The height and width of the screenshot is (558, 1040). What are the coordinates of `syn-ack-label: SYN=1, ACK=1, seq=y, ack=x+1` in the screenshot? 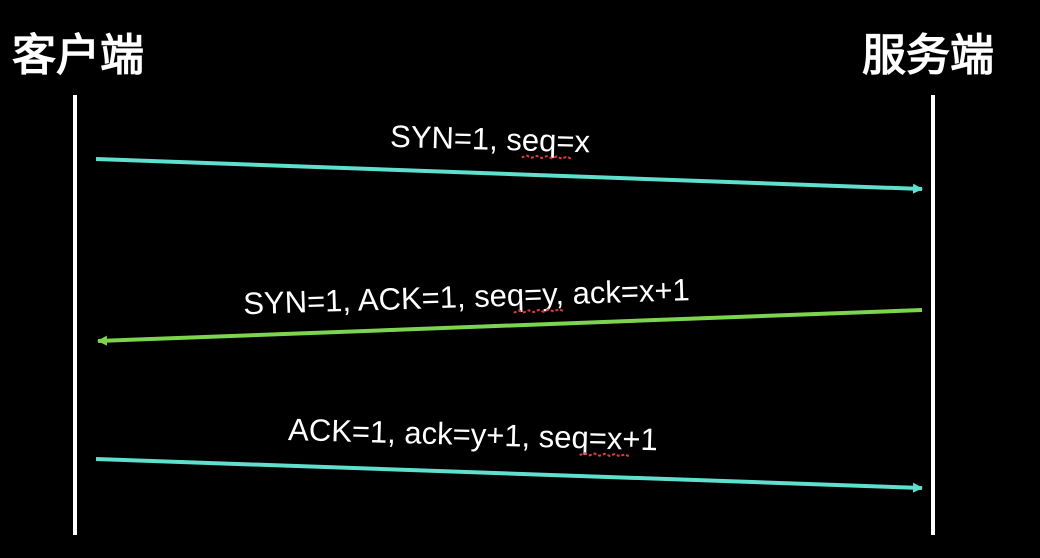 It's located at (467, 296).